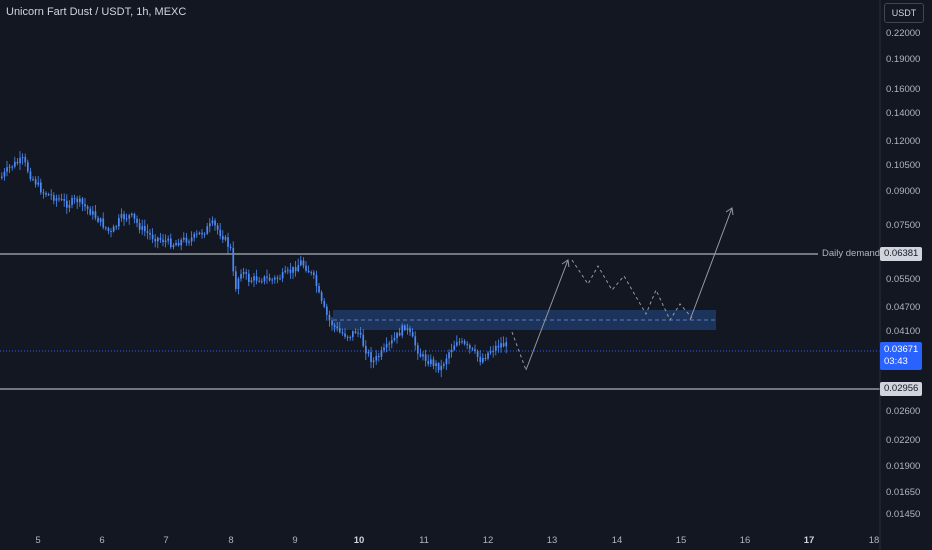 The height and width of the screenshot is (550, 932). Describe the element at coordinates (901, 254) in the screenshot. I see `daily-demand-price-tag: 0.06381` at that location.